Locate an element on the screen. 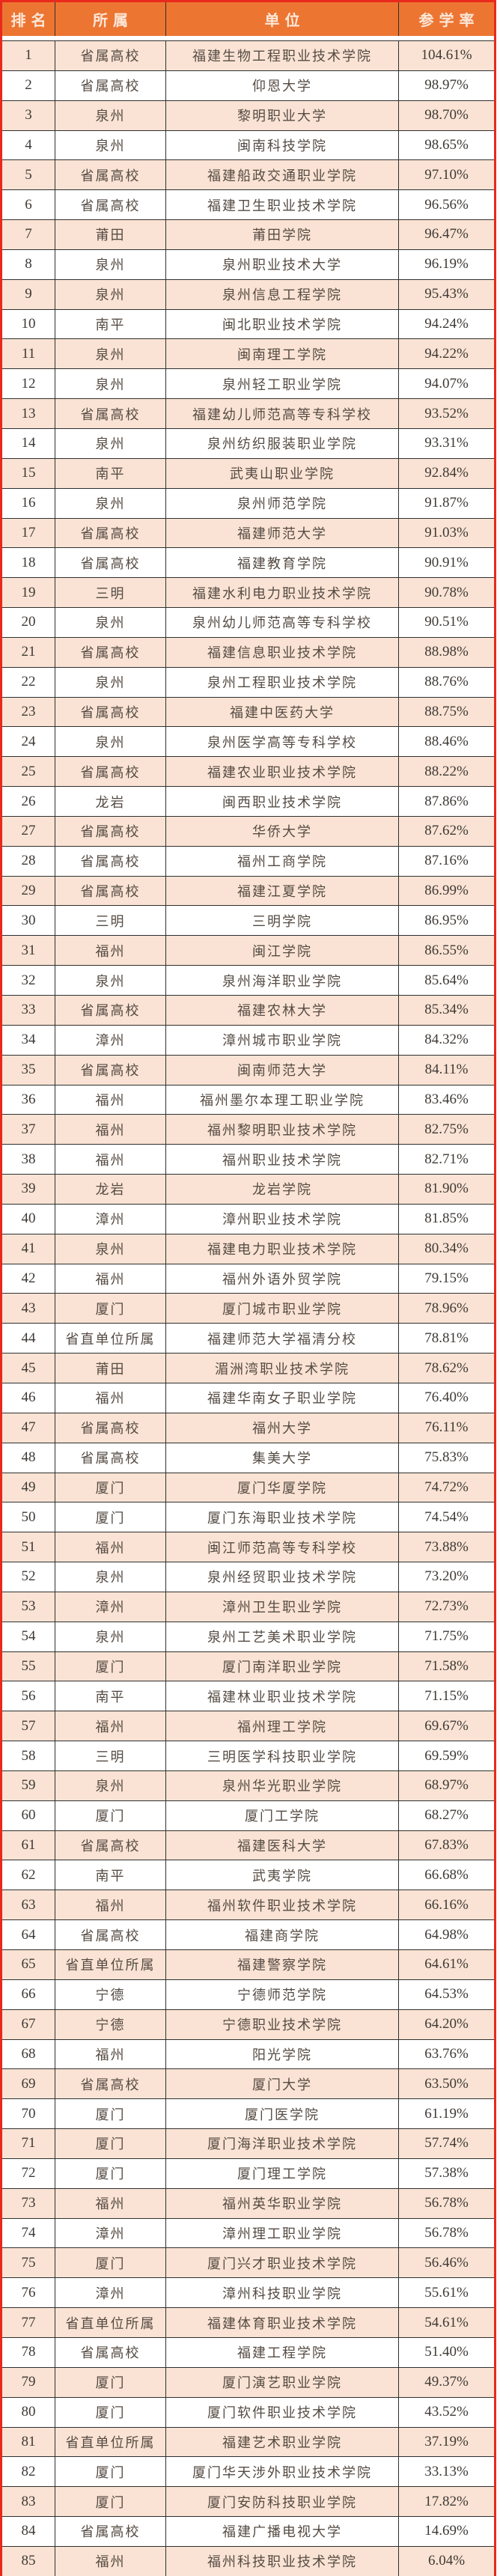 The width and height of the screenshot is (500, 2576). rate-cell: 81.85% is located at coordinates (446, 1219).